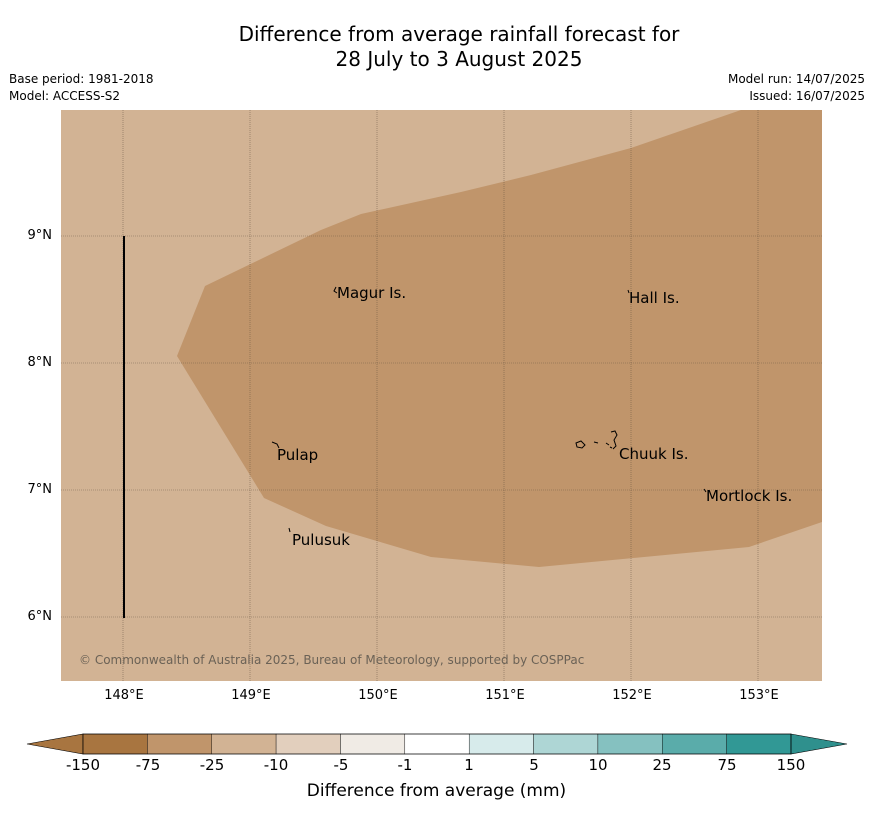 The image size is (873, 816). What do you see at coordinates (632, 695) in the screenshot?
I see `lon-label-152e: 152°E` at bounding box center [632, 695].